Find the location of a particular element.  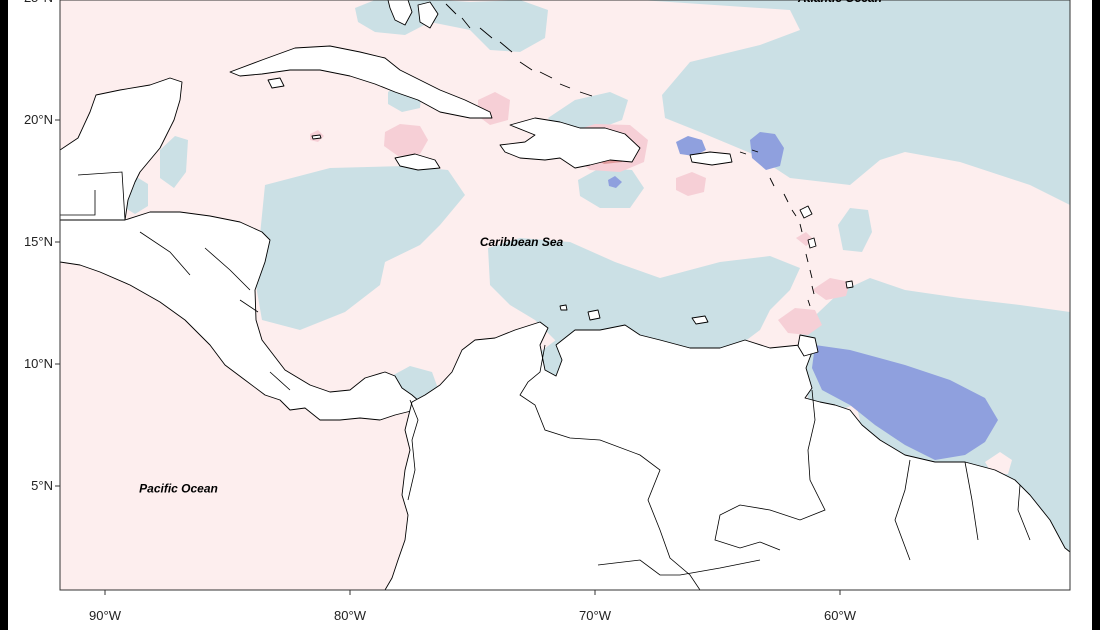

border-venezuela-guyana is located at coordinates (770, 470).